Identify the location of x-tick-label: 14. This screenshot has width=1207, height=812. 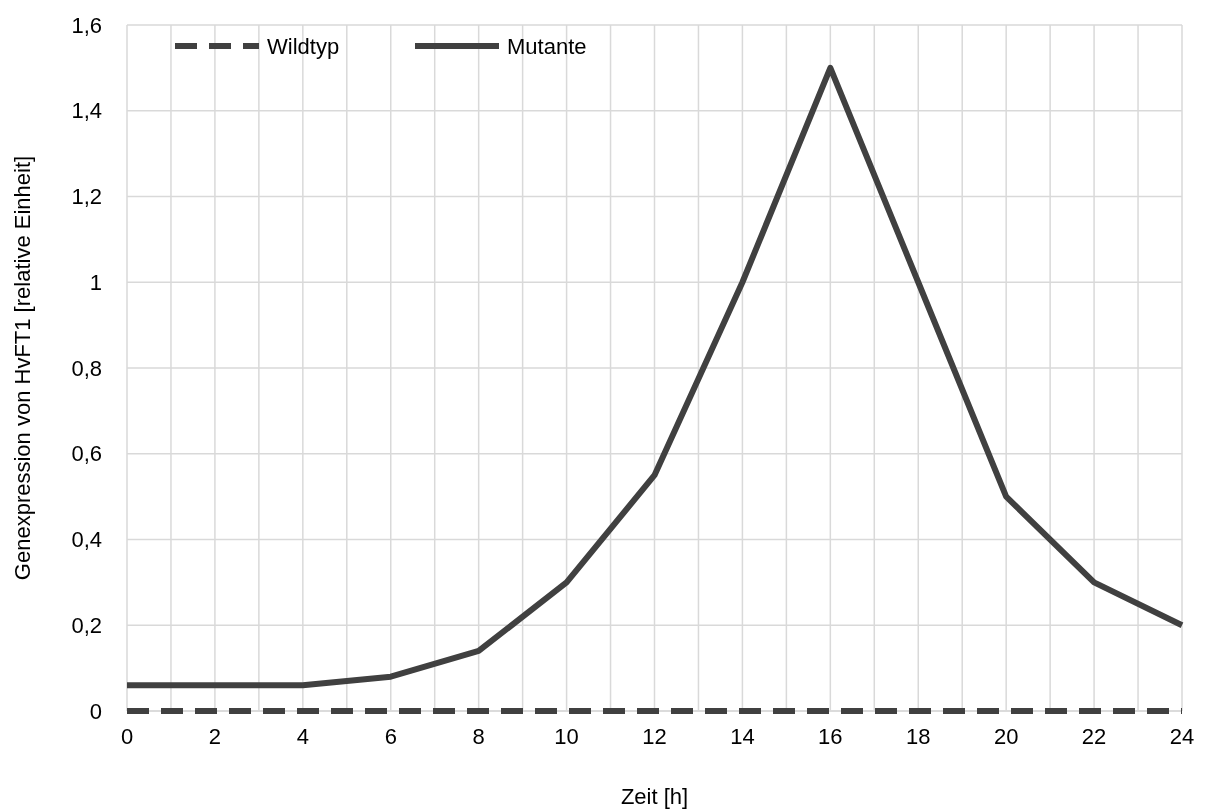
(742, 736).